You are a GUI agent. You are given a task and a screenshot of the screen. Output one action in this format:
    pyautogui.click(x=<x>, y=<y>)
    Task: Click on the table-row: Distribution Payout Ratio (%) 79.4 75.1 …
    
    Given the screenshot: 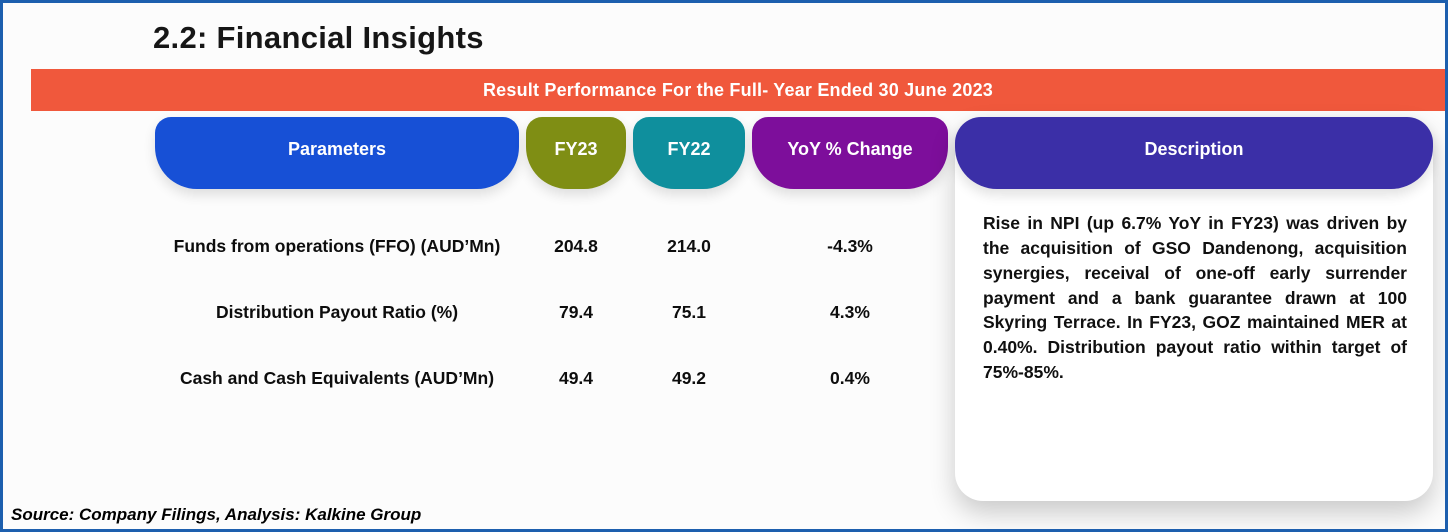 What is the action you would take?
    pyautogui.click(x=551, y=312)
    